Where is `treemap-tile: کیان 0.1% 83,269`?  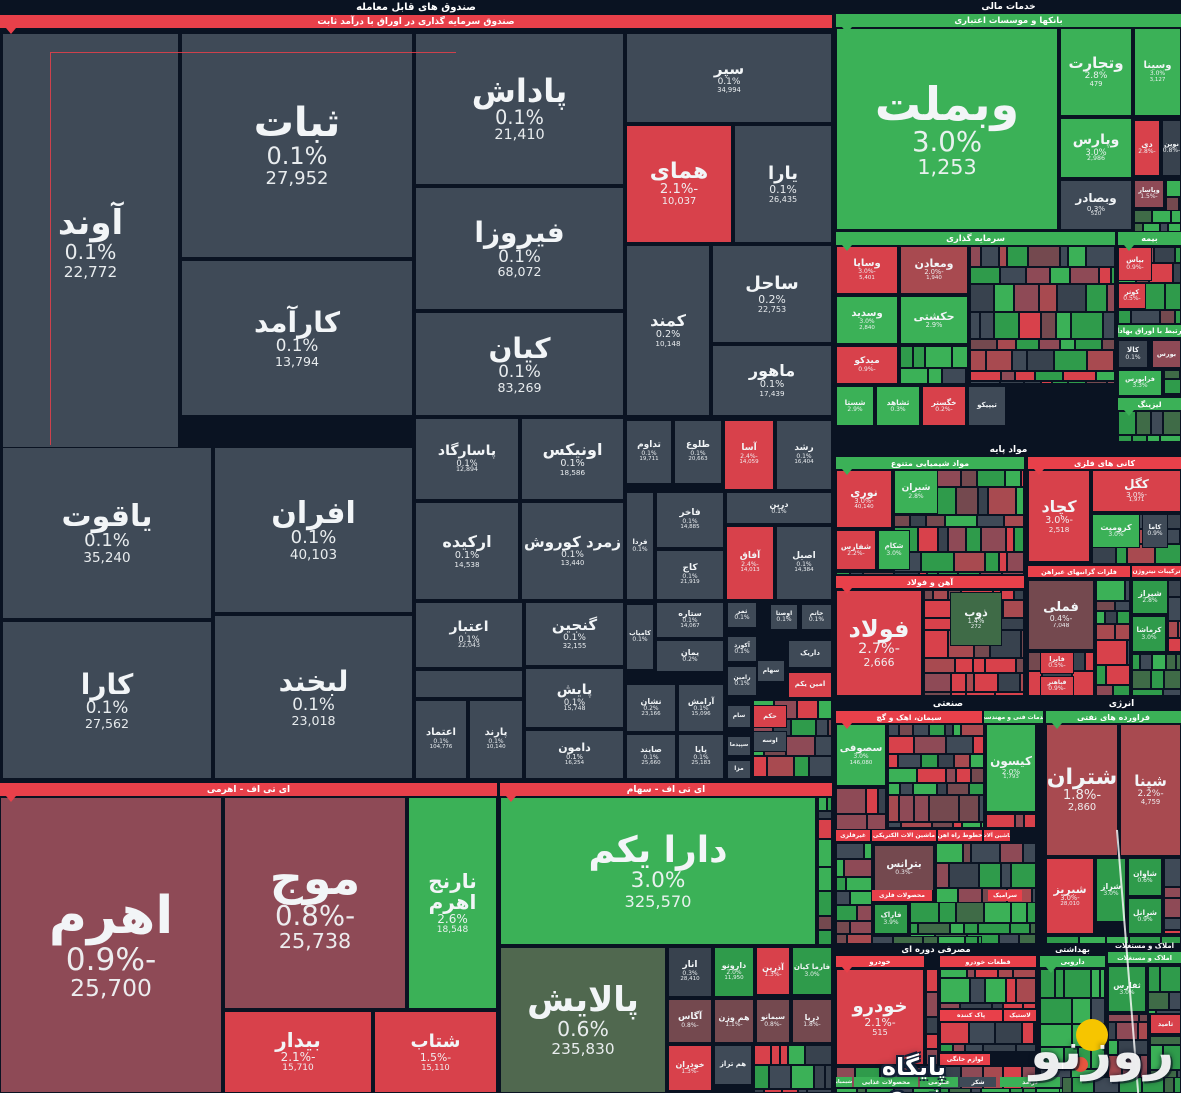 treemap-tile: کیان 0.1% 83,269 is located at coordinates (519, 364).